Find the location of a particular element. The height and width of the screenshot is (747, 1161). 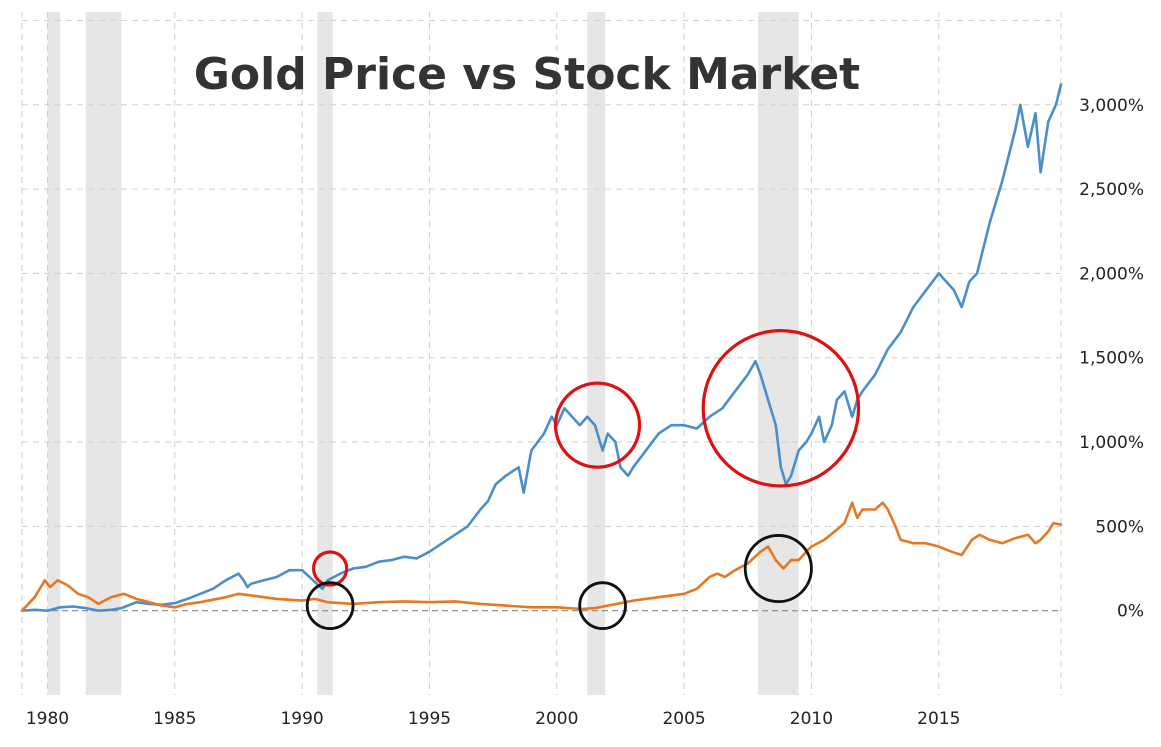

x-tick-label: 1980 is located at coordinates (47, 719).